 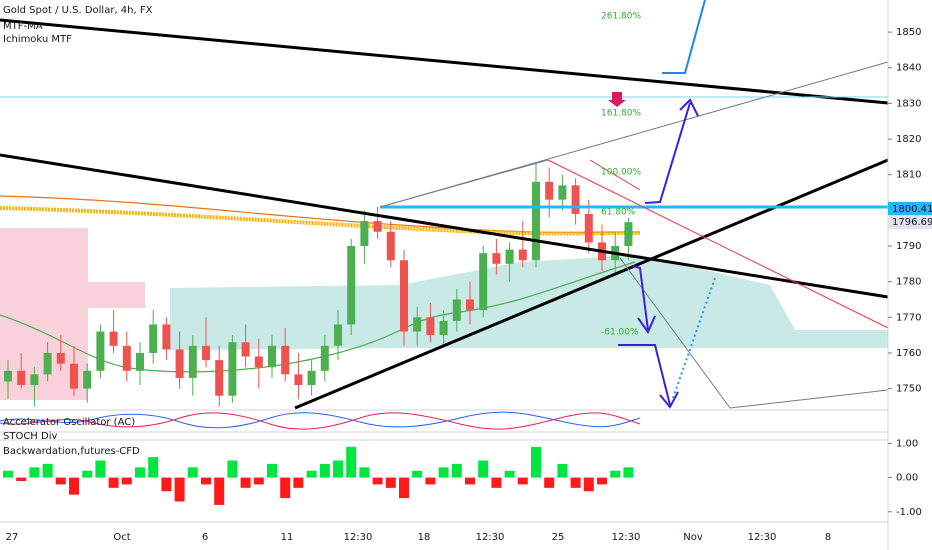 What do you see at coordinates (12, 537) in the screenshot?
I see `x-tick-label: 27` at bounding box center [12, 537].